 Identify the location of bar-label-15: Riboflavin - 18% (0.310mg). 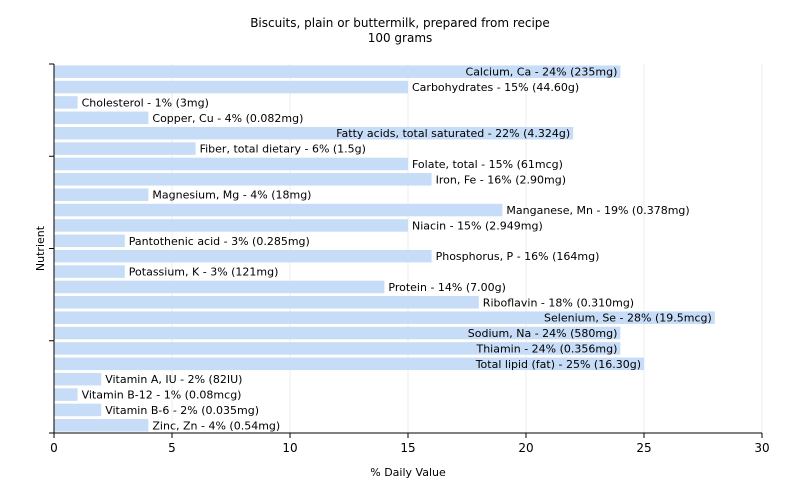
(558, 302).